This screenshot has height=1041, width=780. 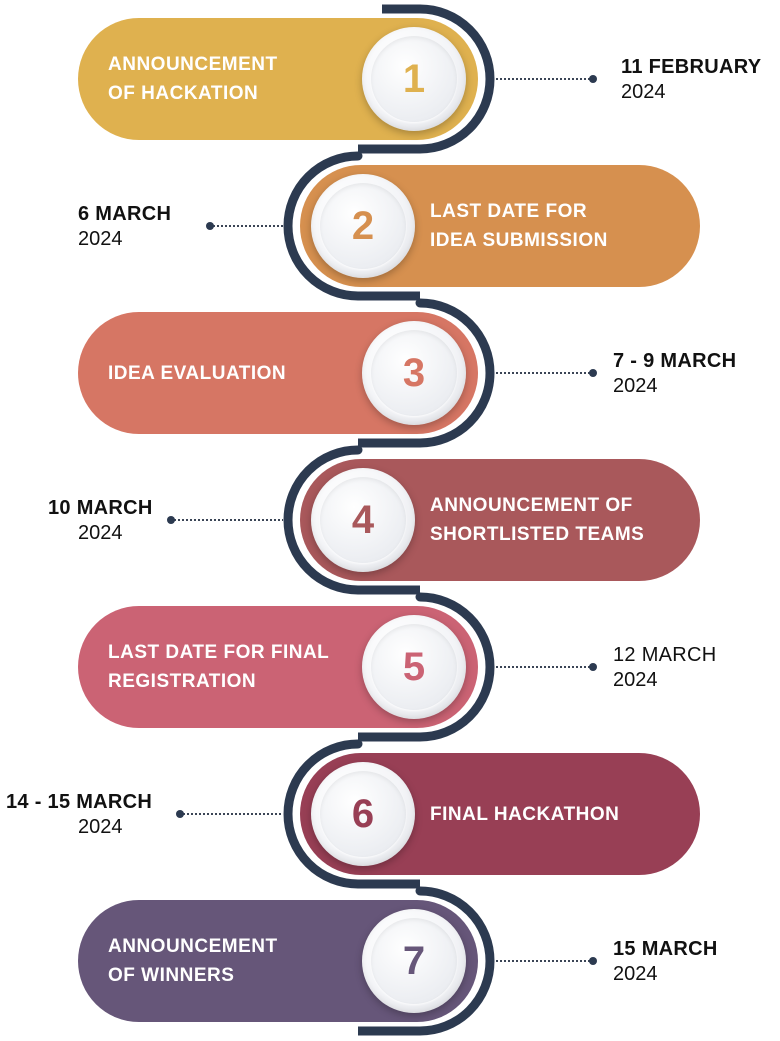 I want to click on step-label: ANNOUNCEMENT OF WINNERS, so click(x=193, y=961).